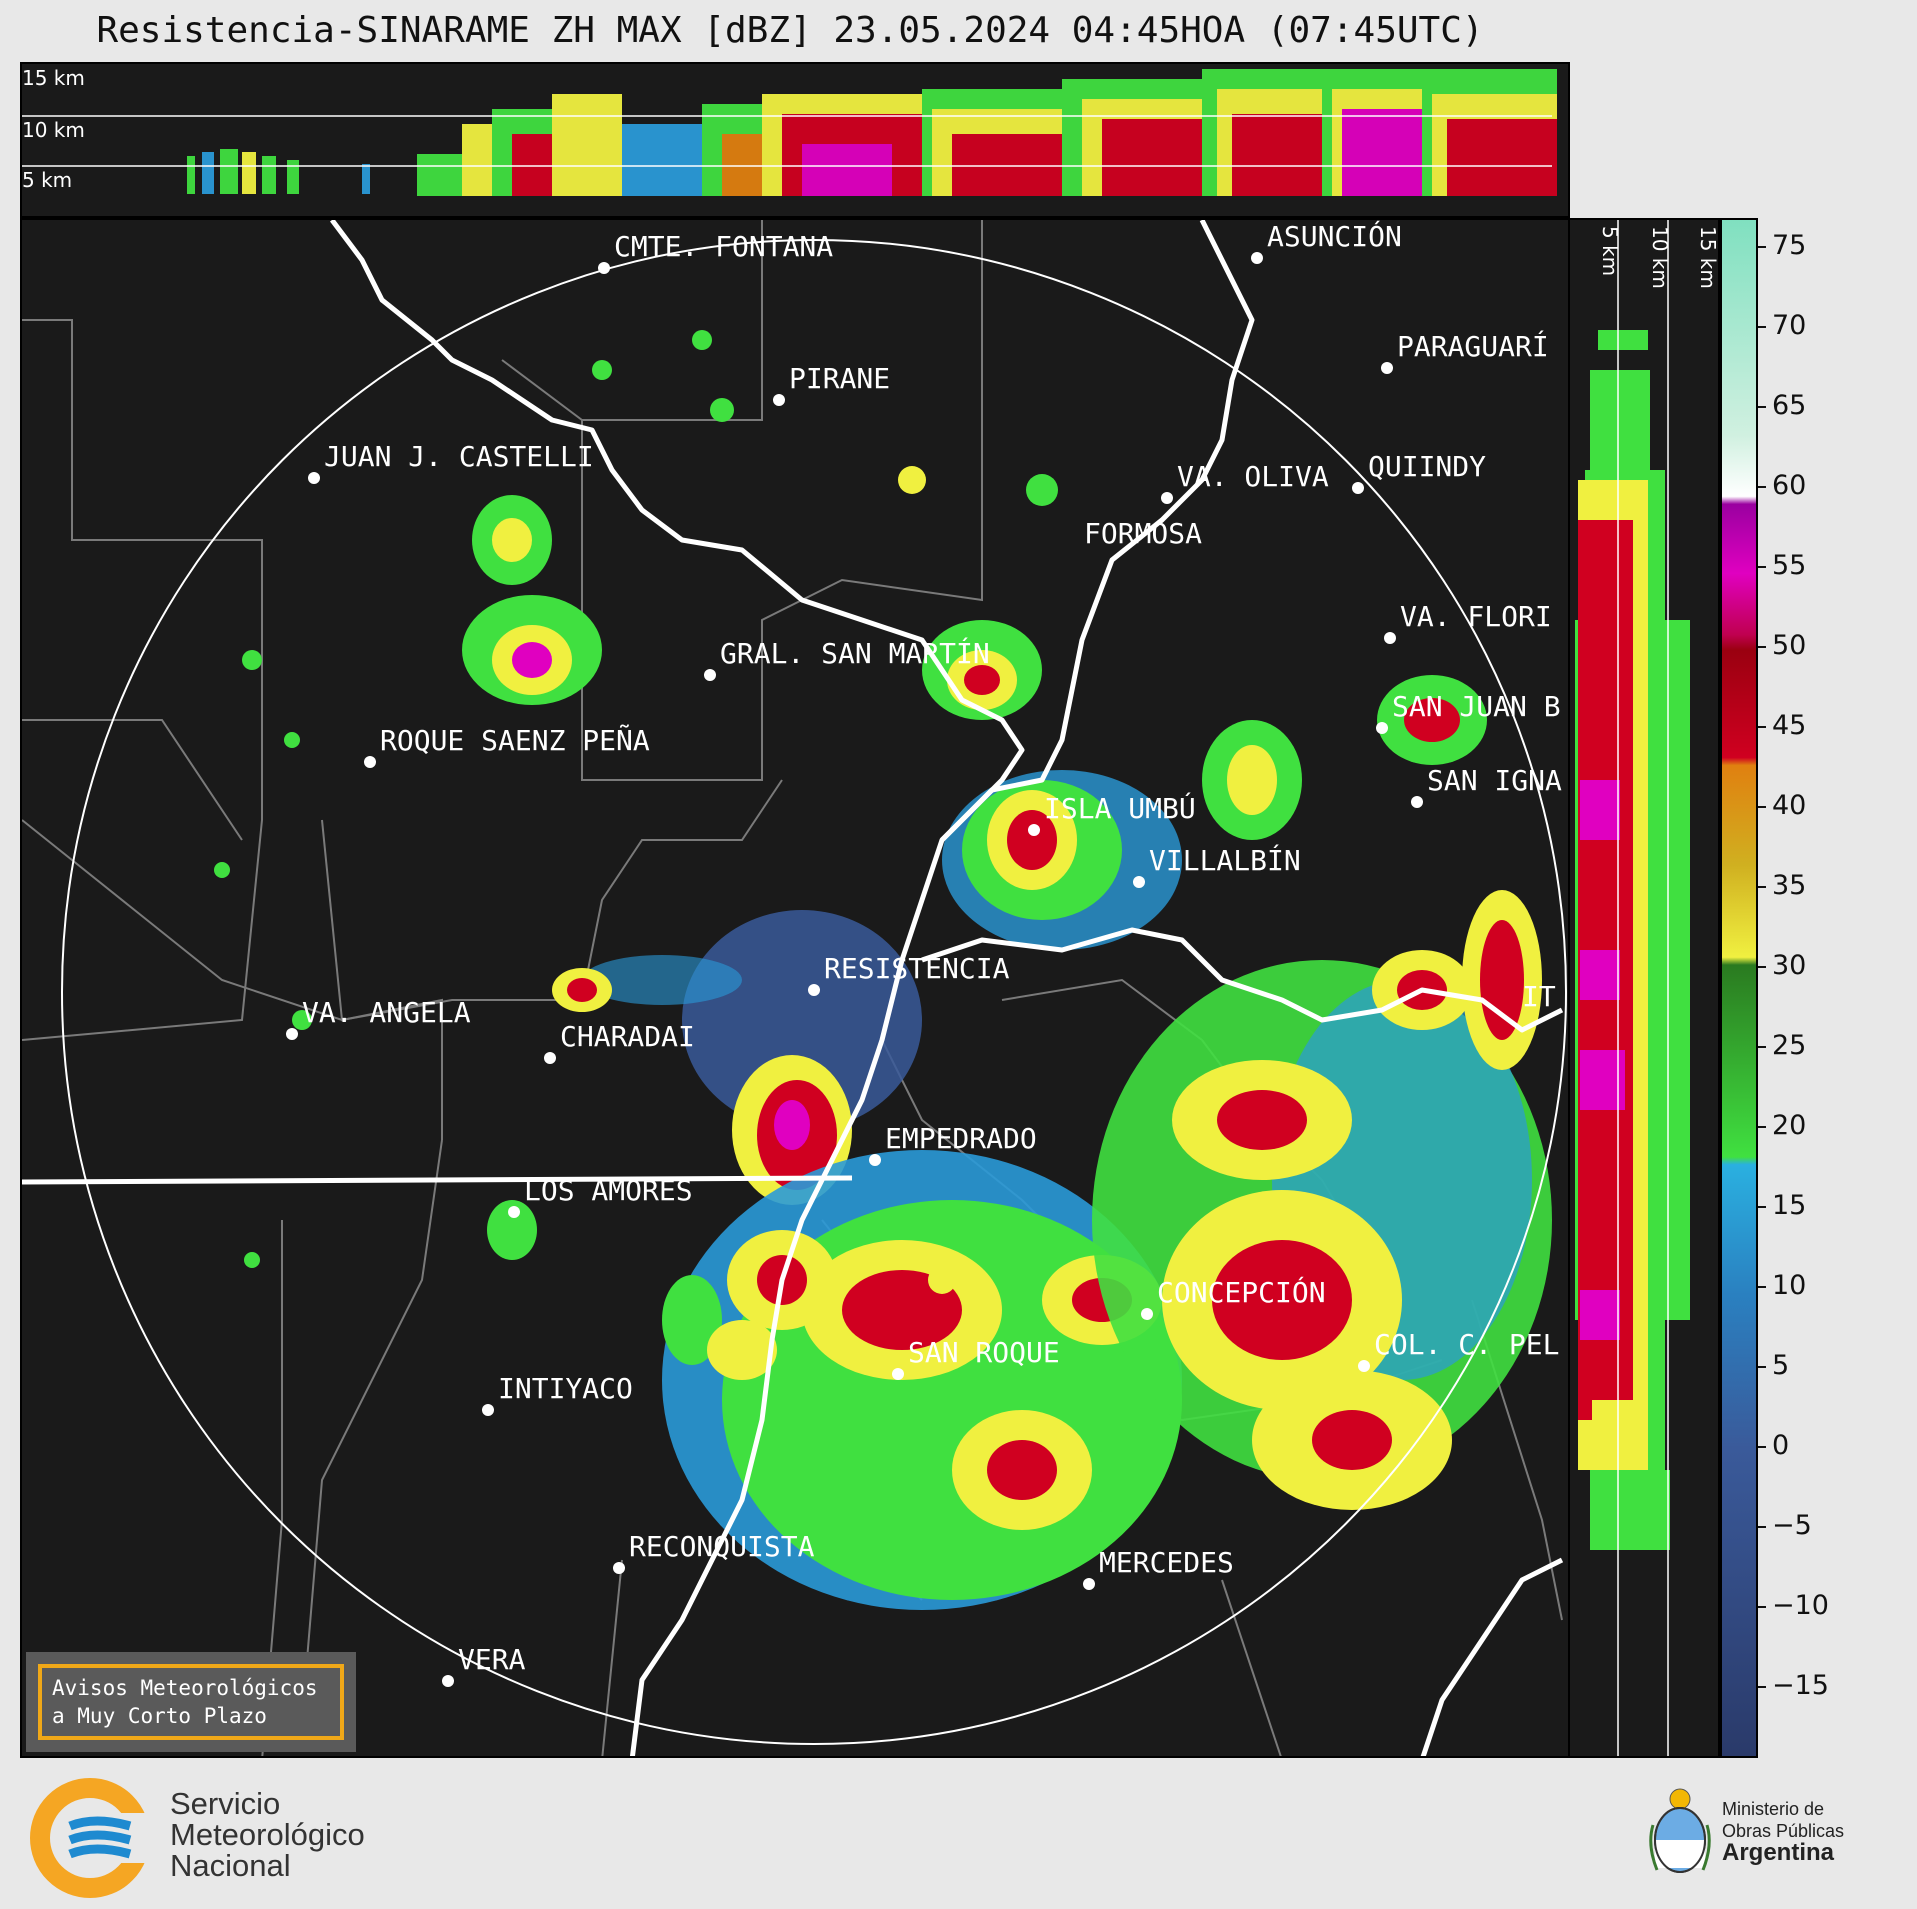  What do you see at coordinates (1782, 405) in the screenshot?
I see `tick-65: 65` at bounding box center [1782, 405].